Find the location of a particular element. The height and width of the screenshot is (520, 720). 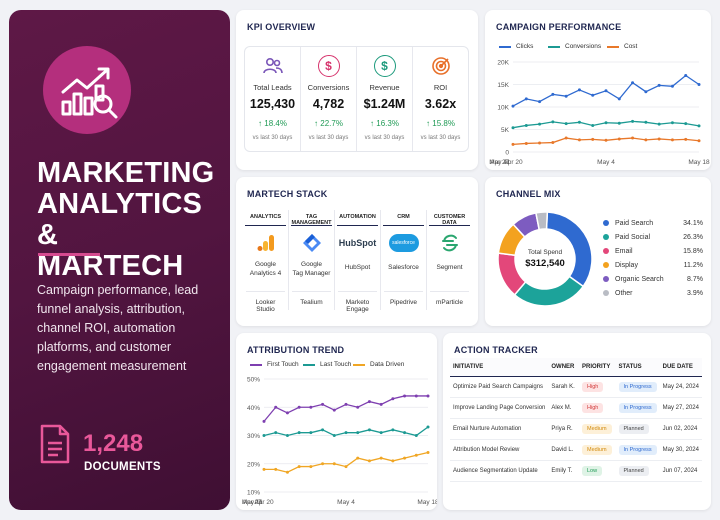

martech-column-head: TAG MANAGEMENT is located at coordinates (311, 218).